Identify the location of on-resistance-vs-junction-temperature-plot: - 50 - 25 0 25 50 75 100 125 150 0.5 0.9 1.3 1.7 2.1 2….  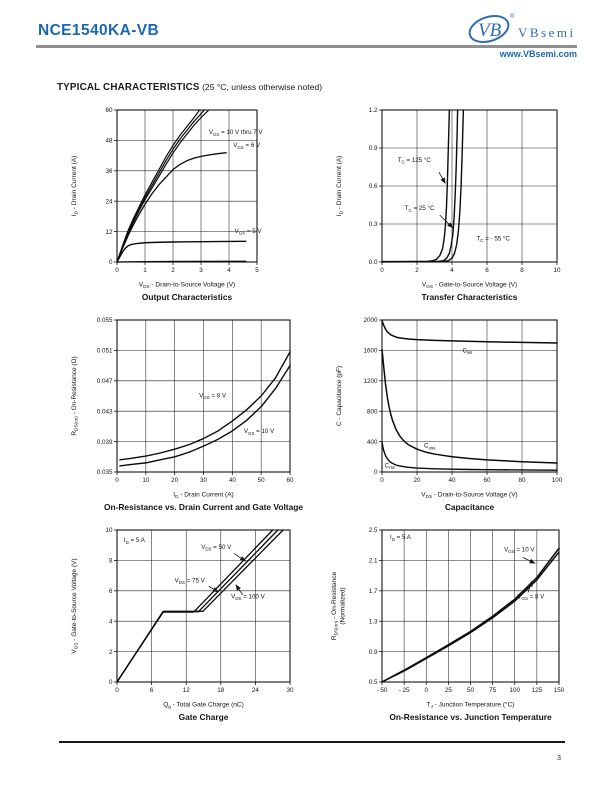
(448, 624).